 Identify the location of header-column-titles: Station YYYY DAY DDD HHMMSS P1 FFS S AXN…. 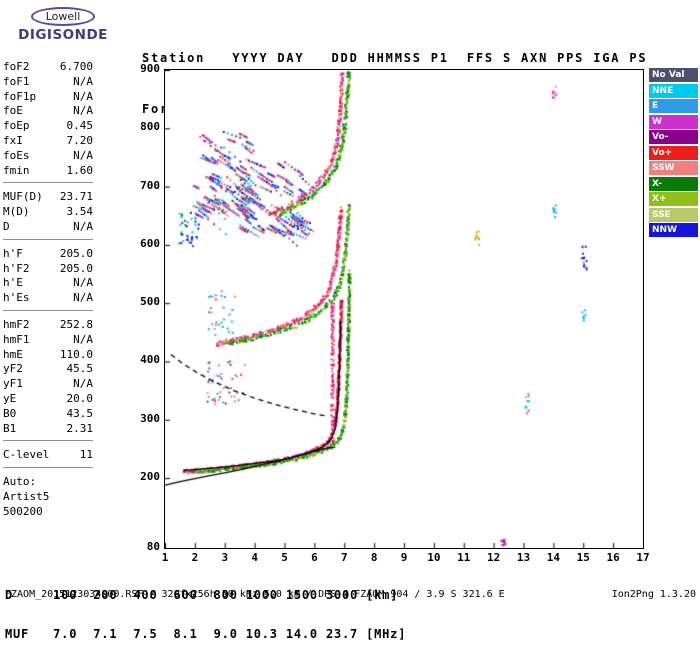
(395, 58).